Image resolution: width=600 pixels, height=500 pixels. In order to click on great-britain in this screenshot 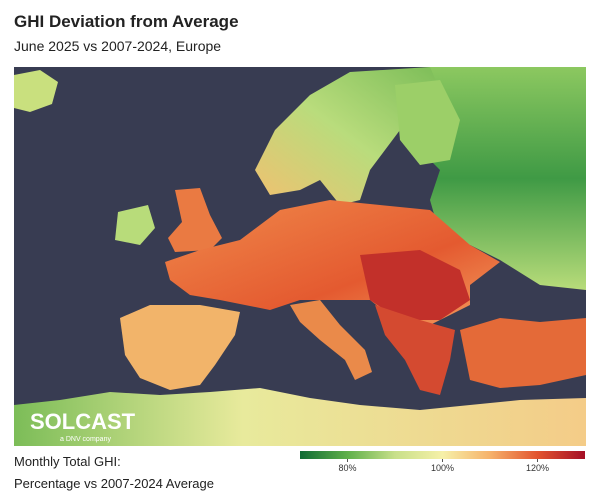, I will do `click(195, 220)`.